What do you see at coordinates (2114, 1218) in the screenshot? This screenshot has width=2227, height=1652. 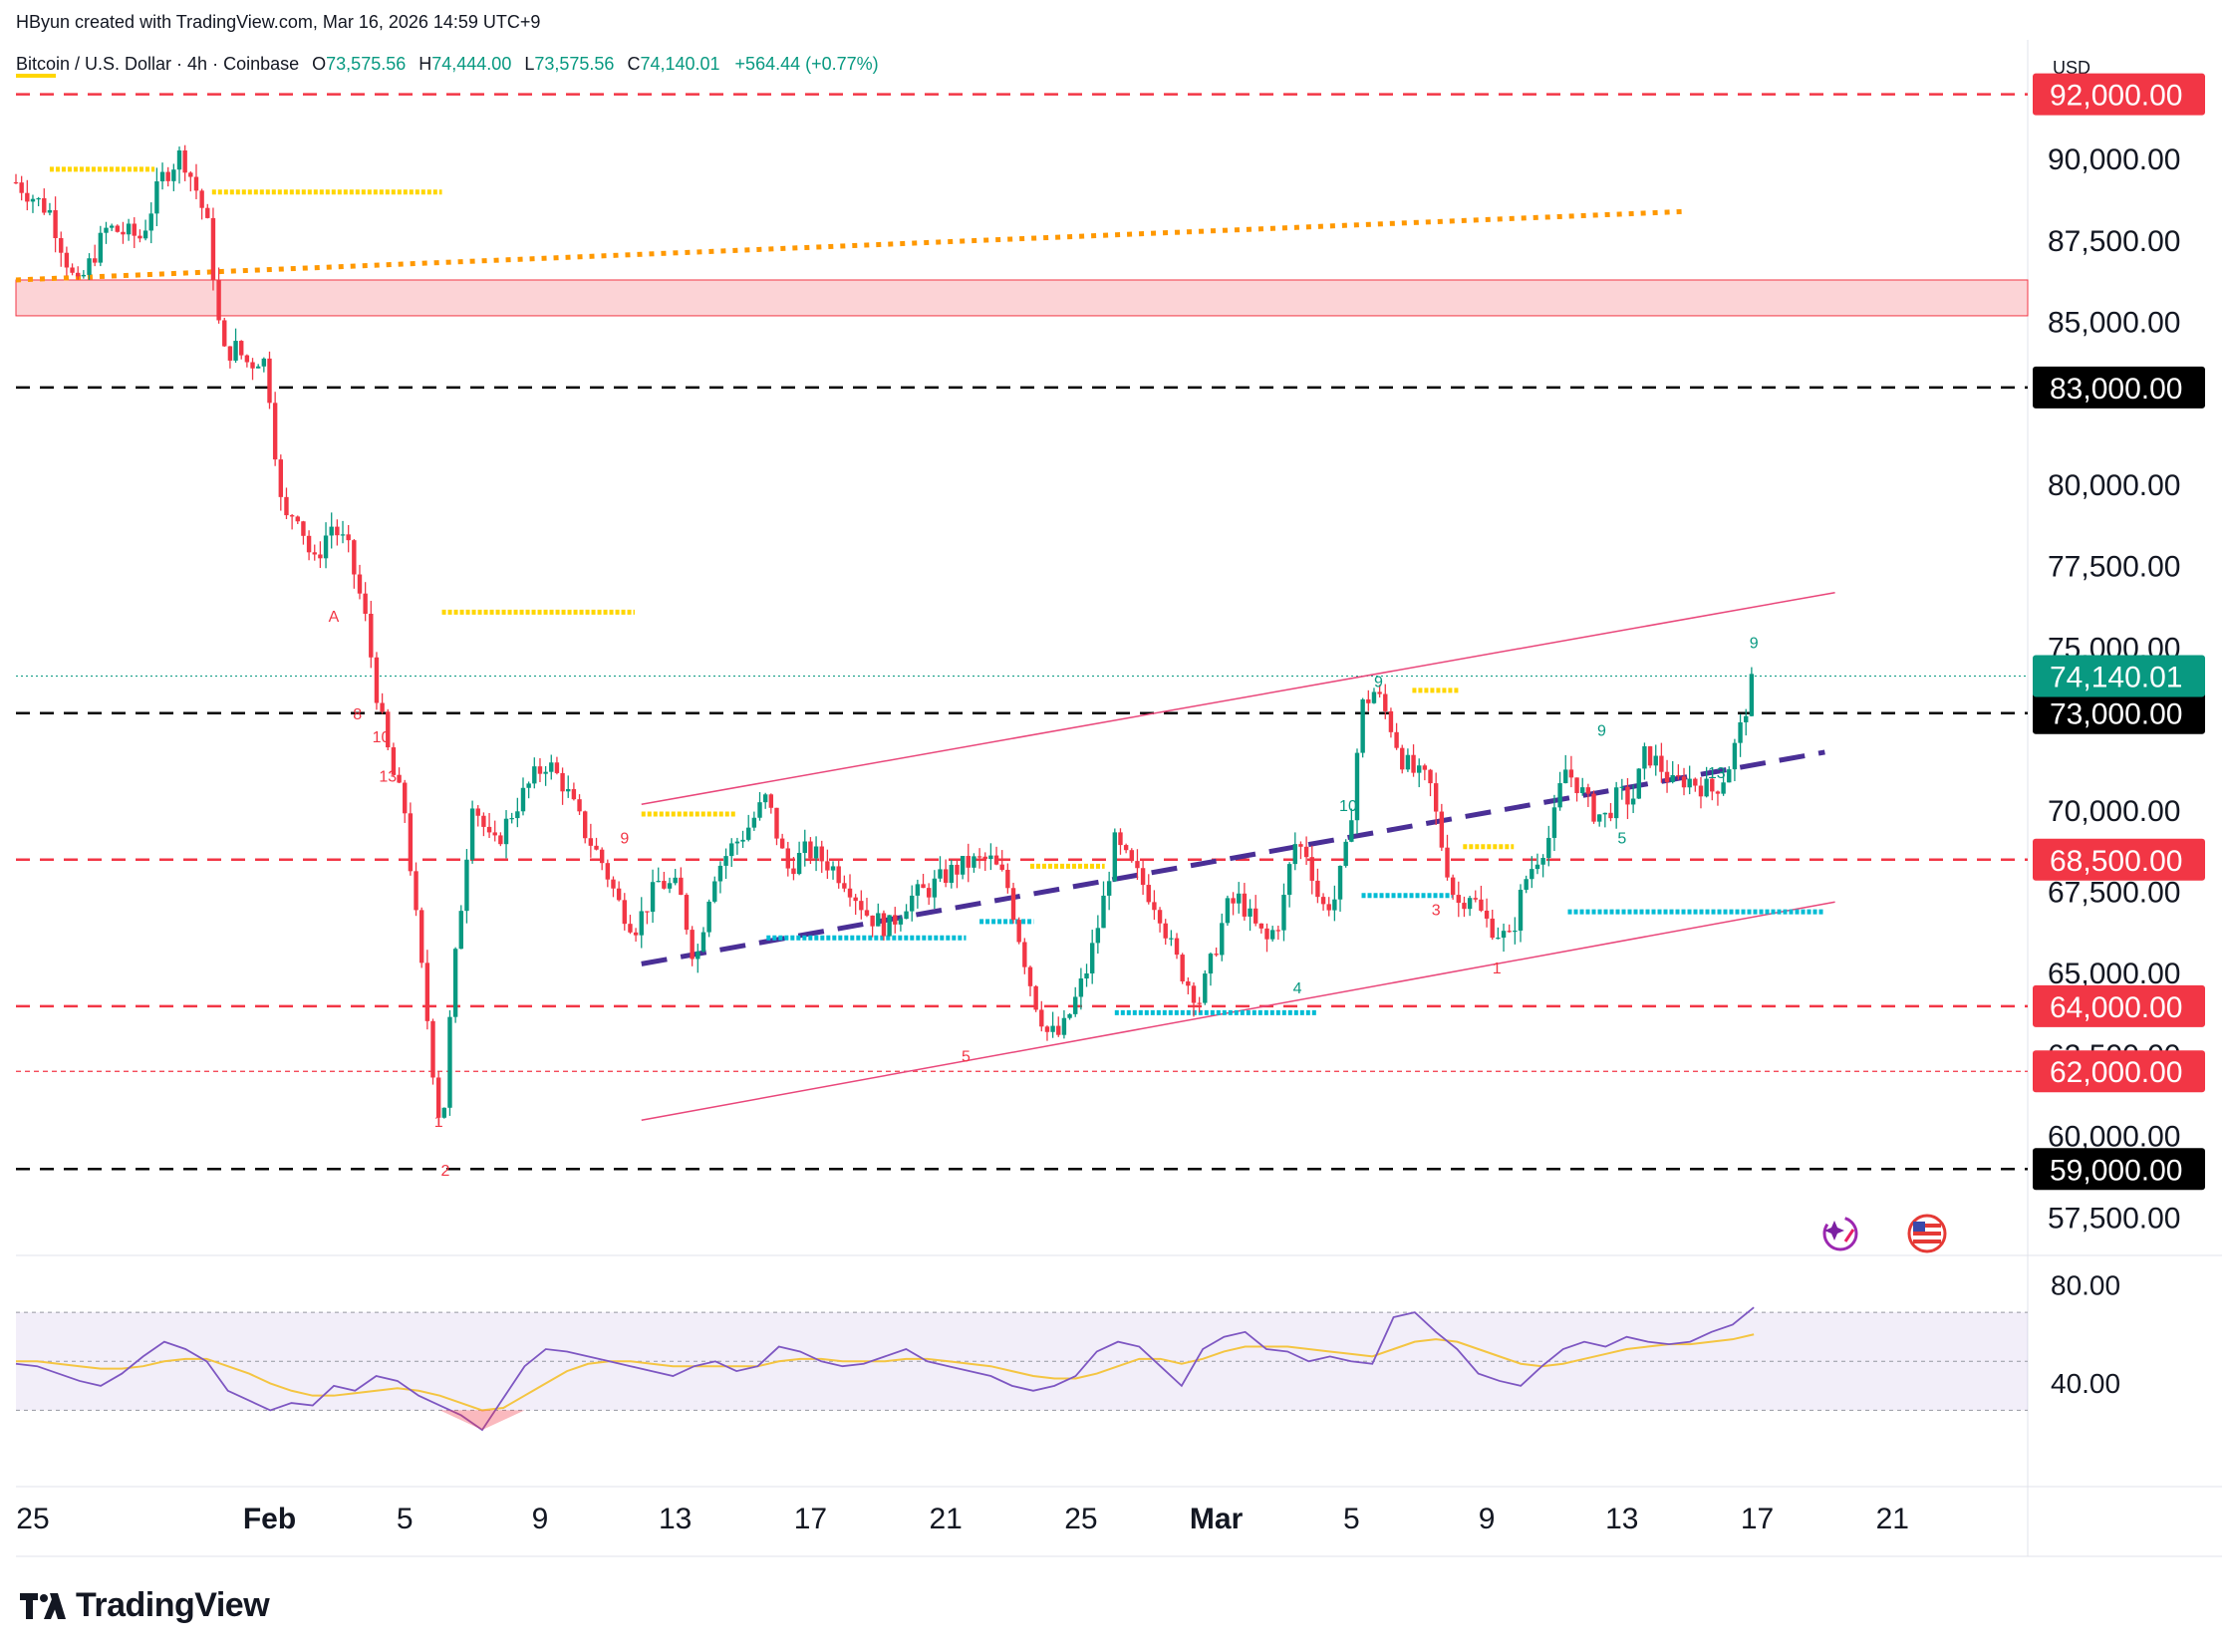 I see `price-tick-label: 57,500.00` at bounding box center [2114, 1218].